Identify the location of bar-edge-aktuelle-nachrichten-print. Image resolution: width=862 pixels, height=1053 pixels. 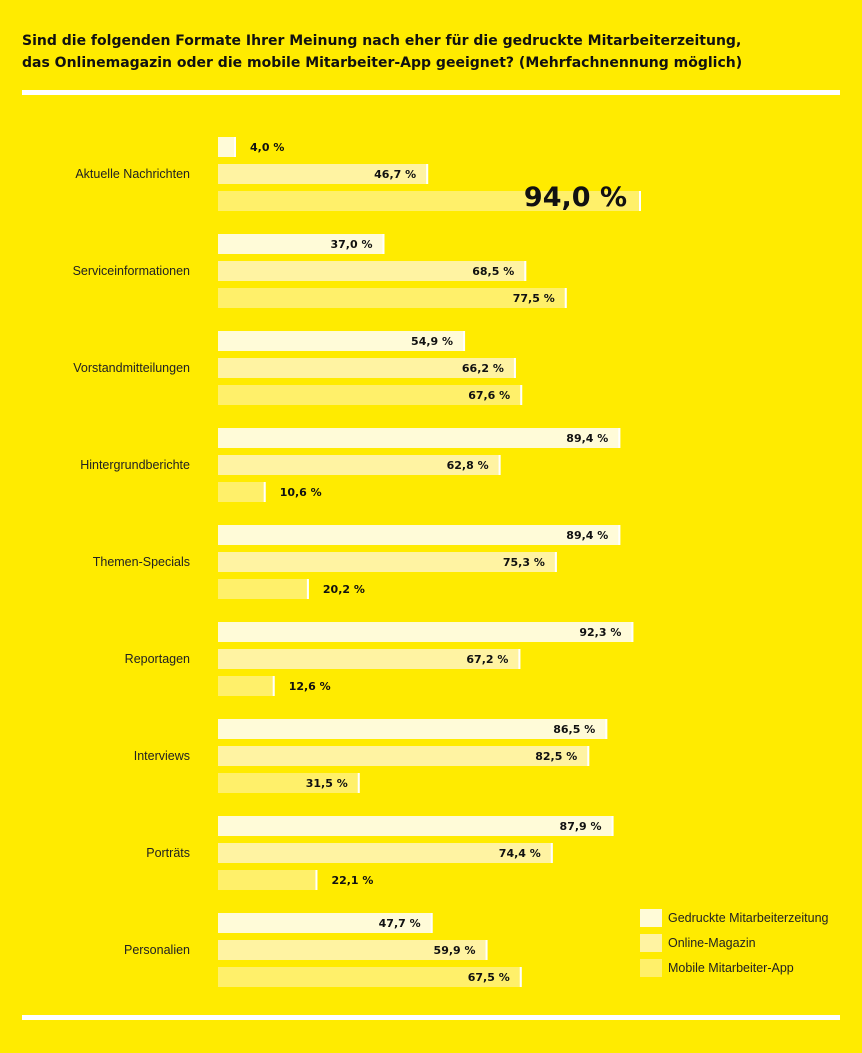
(235, 147).